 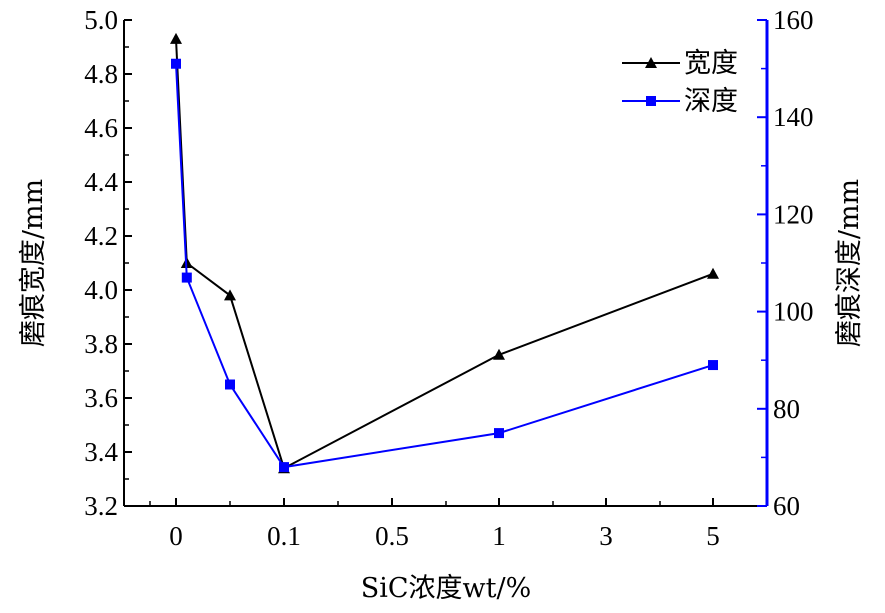 I want to click on left-tick-label: 4.6, so click(x=101, y=128).